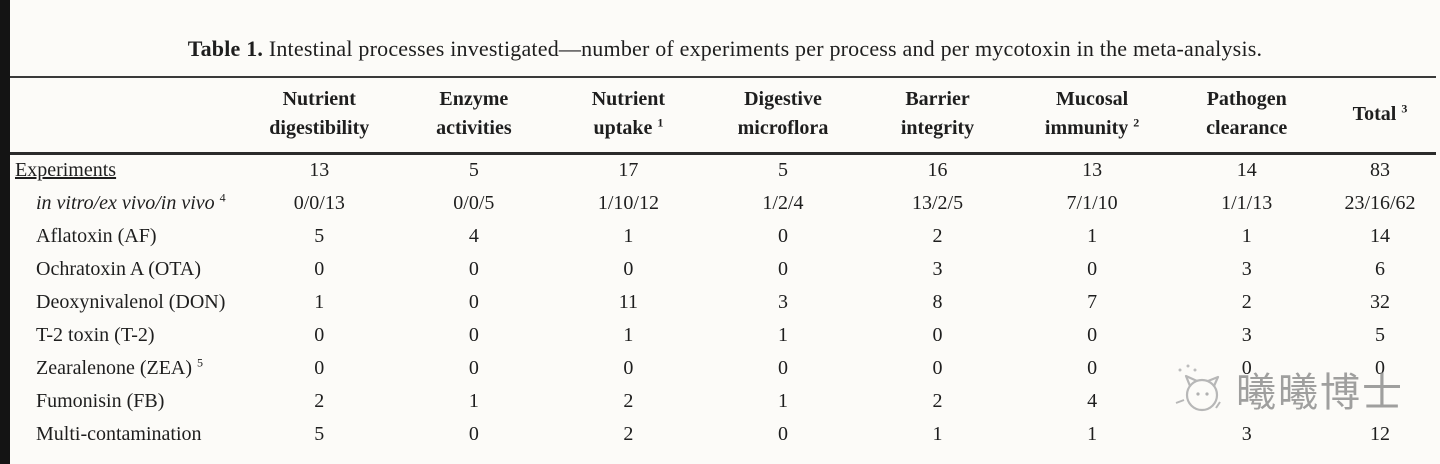 The height and width of the screenshot is (464, 1440). What do you see at coordinates (937, 116) in the screenshot?
I see `column-header: Barrier integrity` at bounding box center [937, 116].